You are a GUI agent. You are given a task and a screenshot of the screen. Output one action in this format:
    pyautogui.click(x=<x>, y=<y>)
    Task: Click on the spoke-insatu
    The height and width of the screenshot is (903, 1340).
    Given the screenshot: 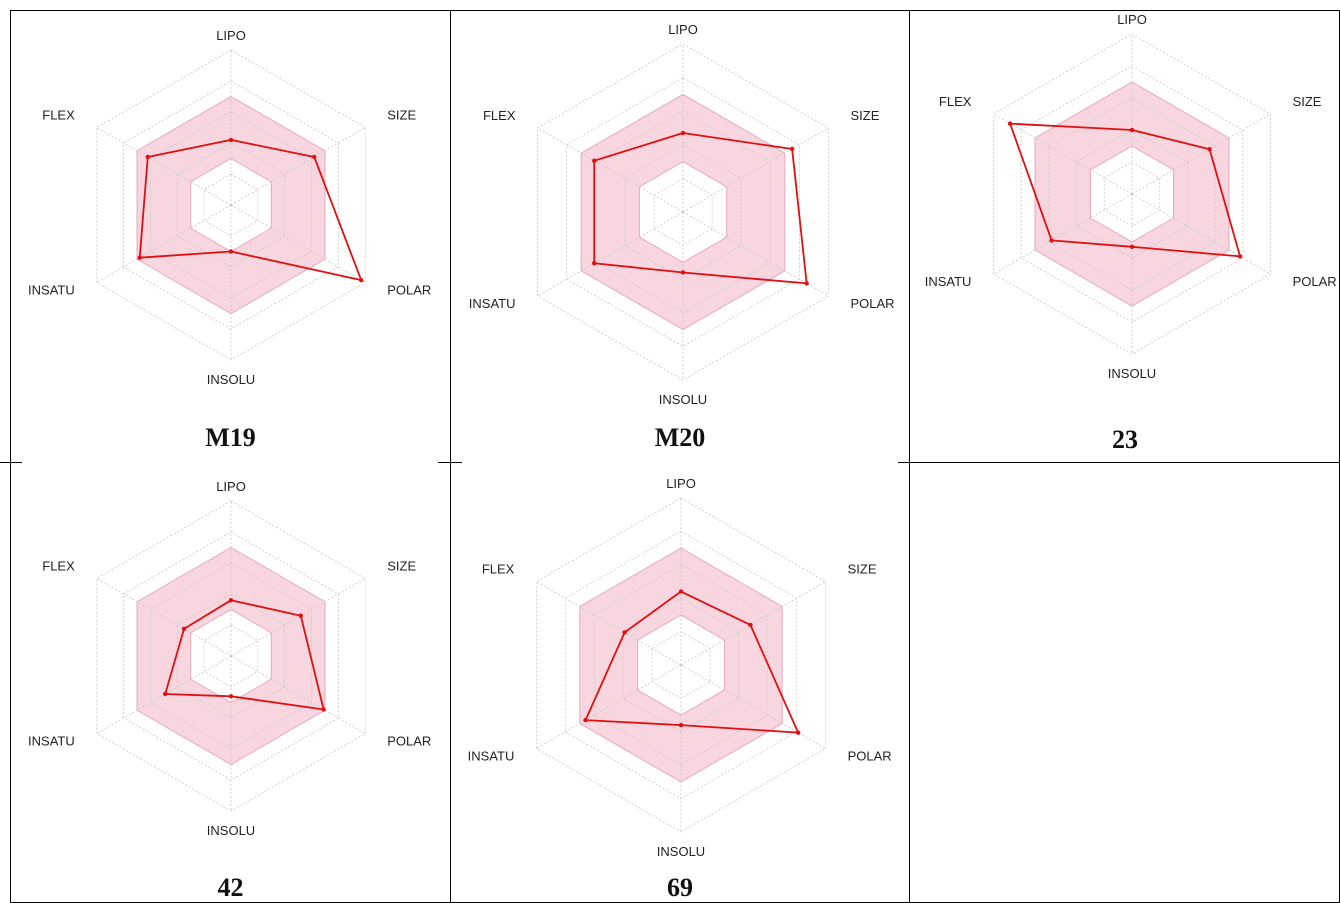 What is the action you would take?
    pyautogui.click(x=164, y=243)
    